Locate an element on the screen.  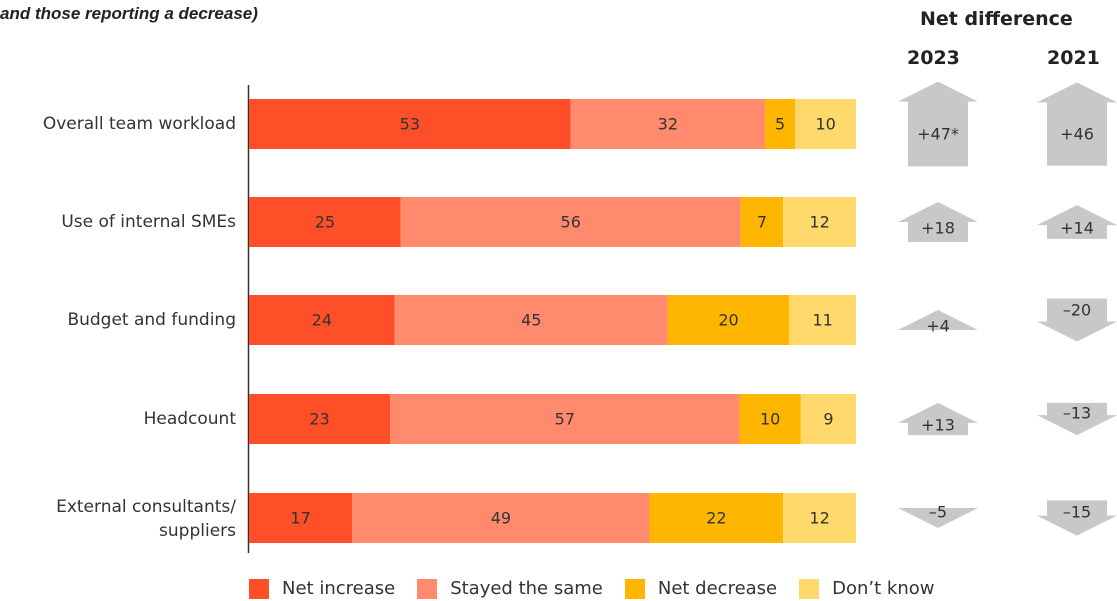
legend-item-net-increase: Net increase is located at coordinates (322, 588).